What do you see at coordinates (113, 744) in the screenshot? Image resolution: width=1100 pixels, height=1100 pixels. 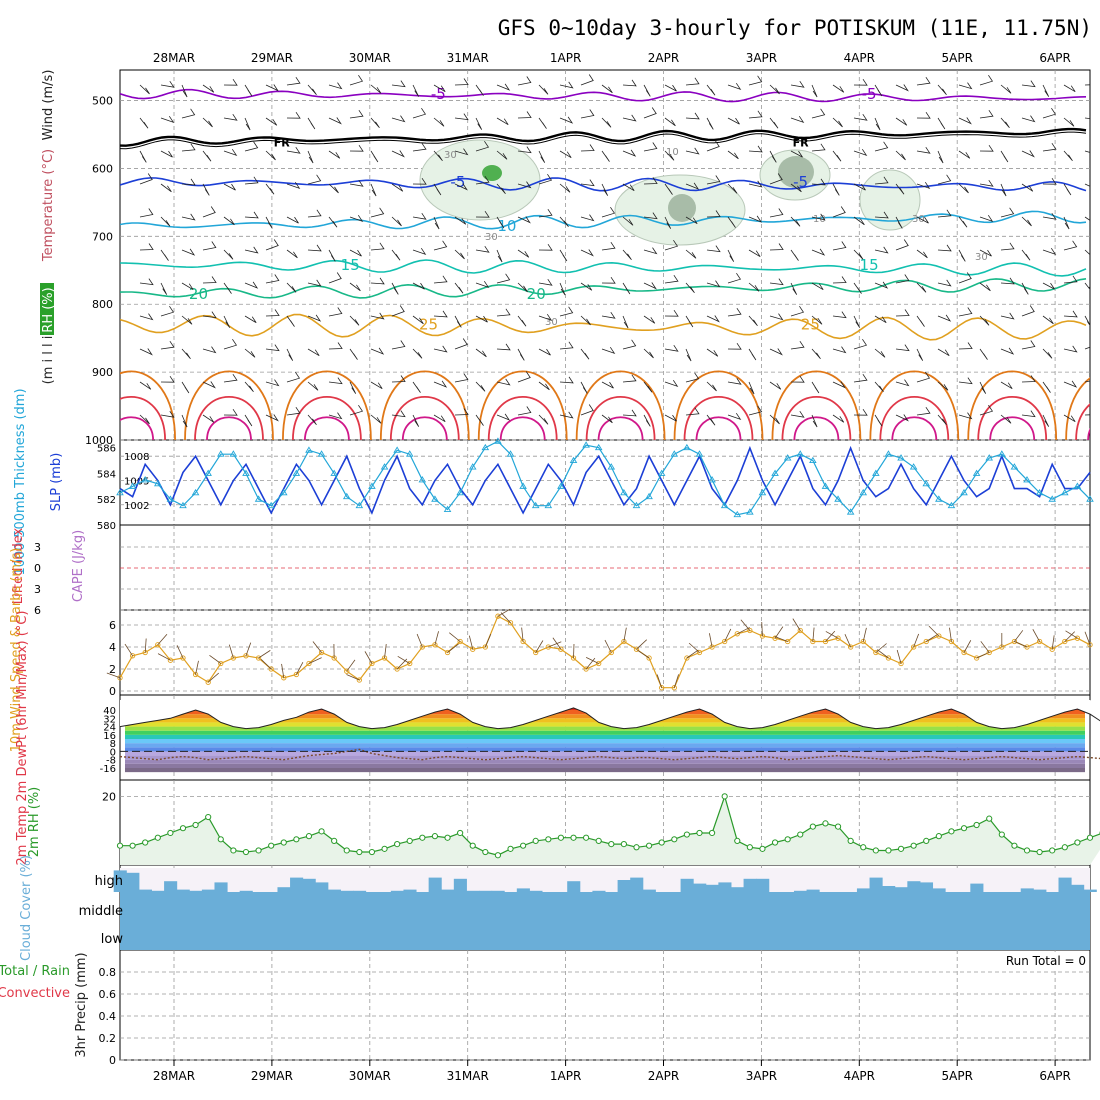 I see `temp-tick-label: 8` at bounding box center [113, 744].